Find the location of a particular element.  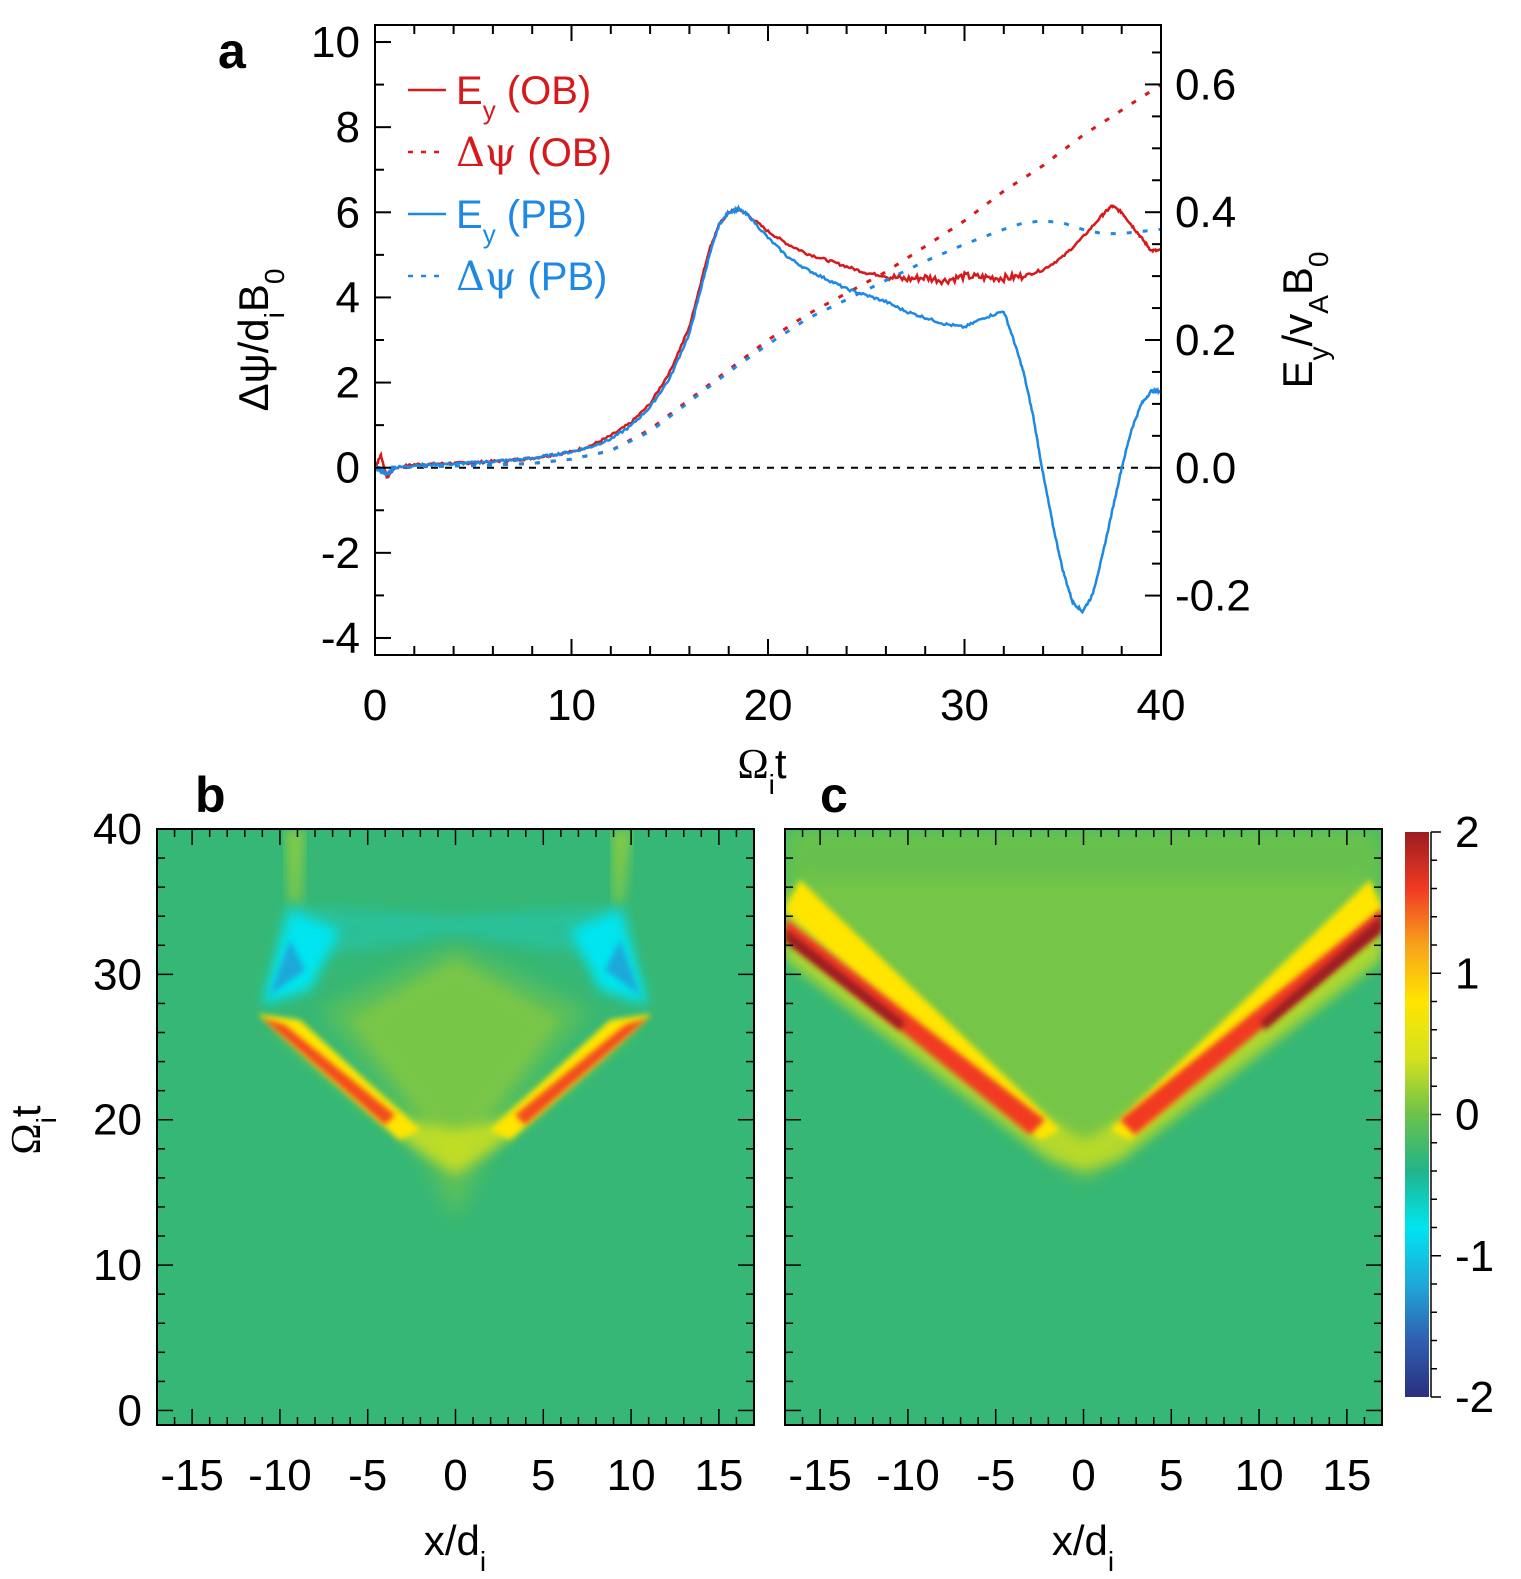

heatmap-b-front-peak-right is located at coordinates (581, 1071).